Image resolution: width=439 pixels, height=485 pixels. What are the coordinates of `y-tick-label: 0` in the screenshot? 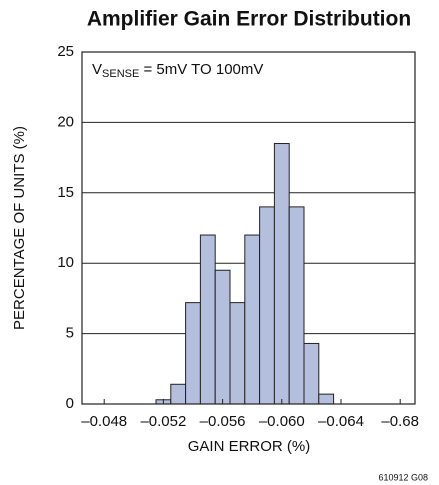 It's located at (70, 403).